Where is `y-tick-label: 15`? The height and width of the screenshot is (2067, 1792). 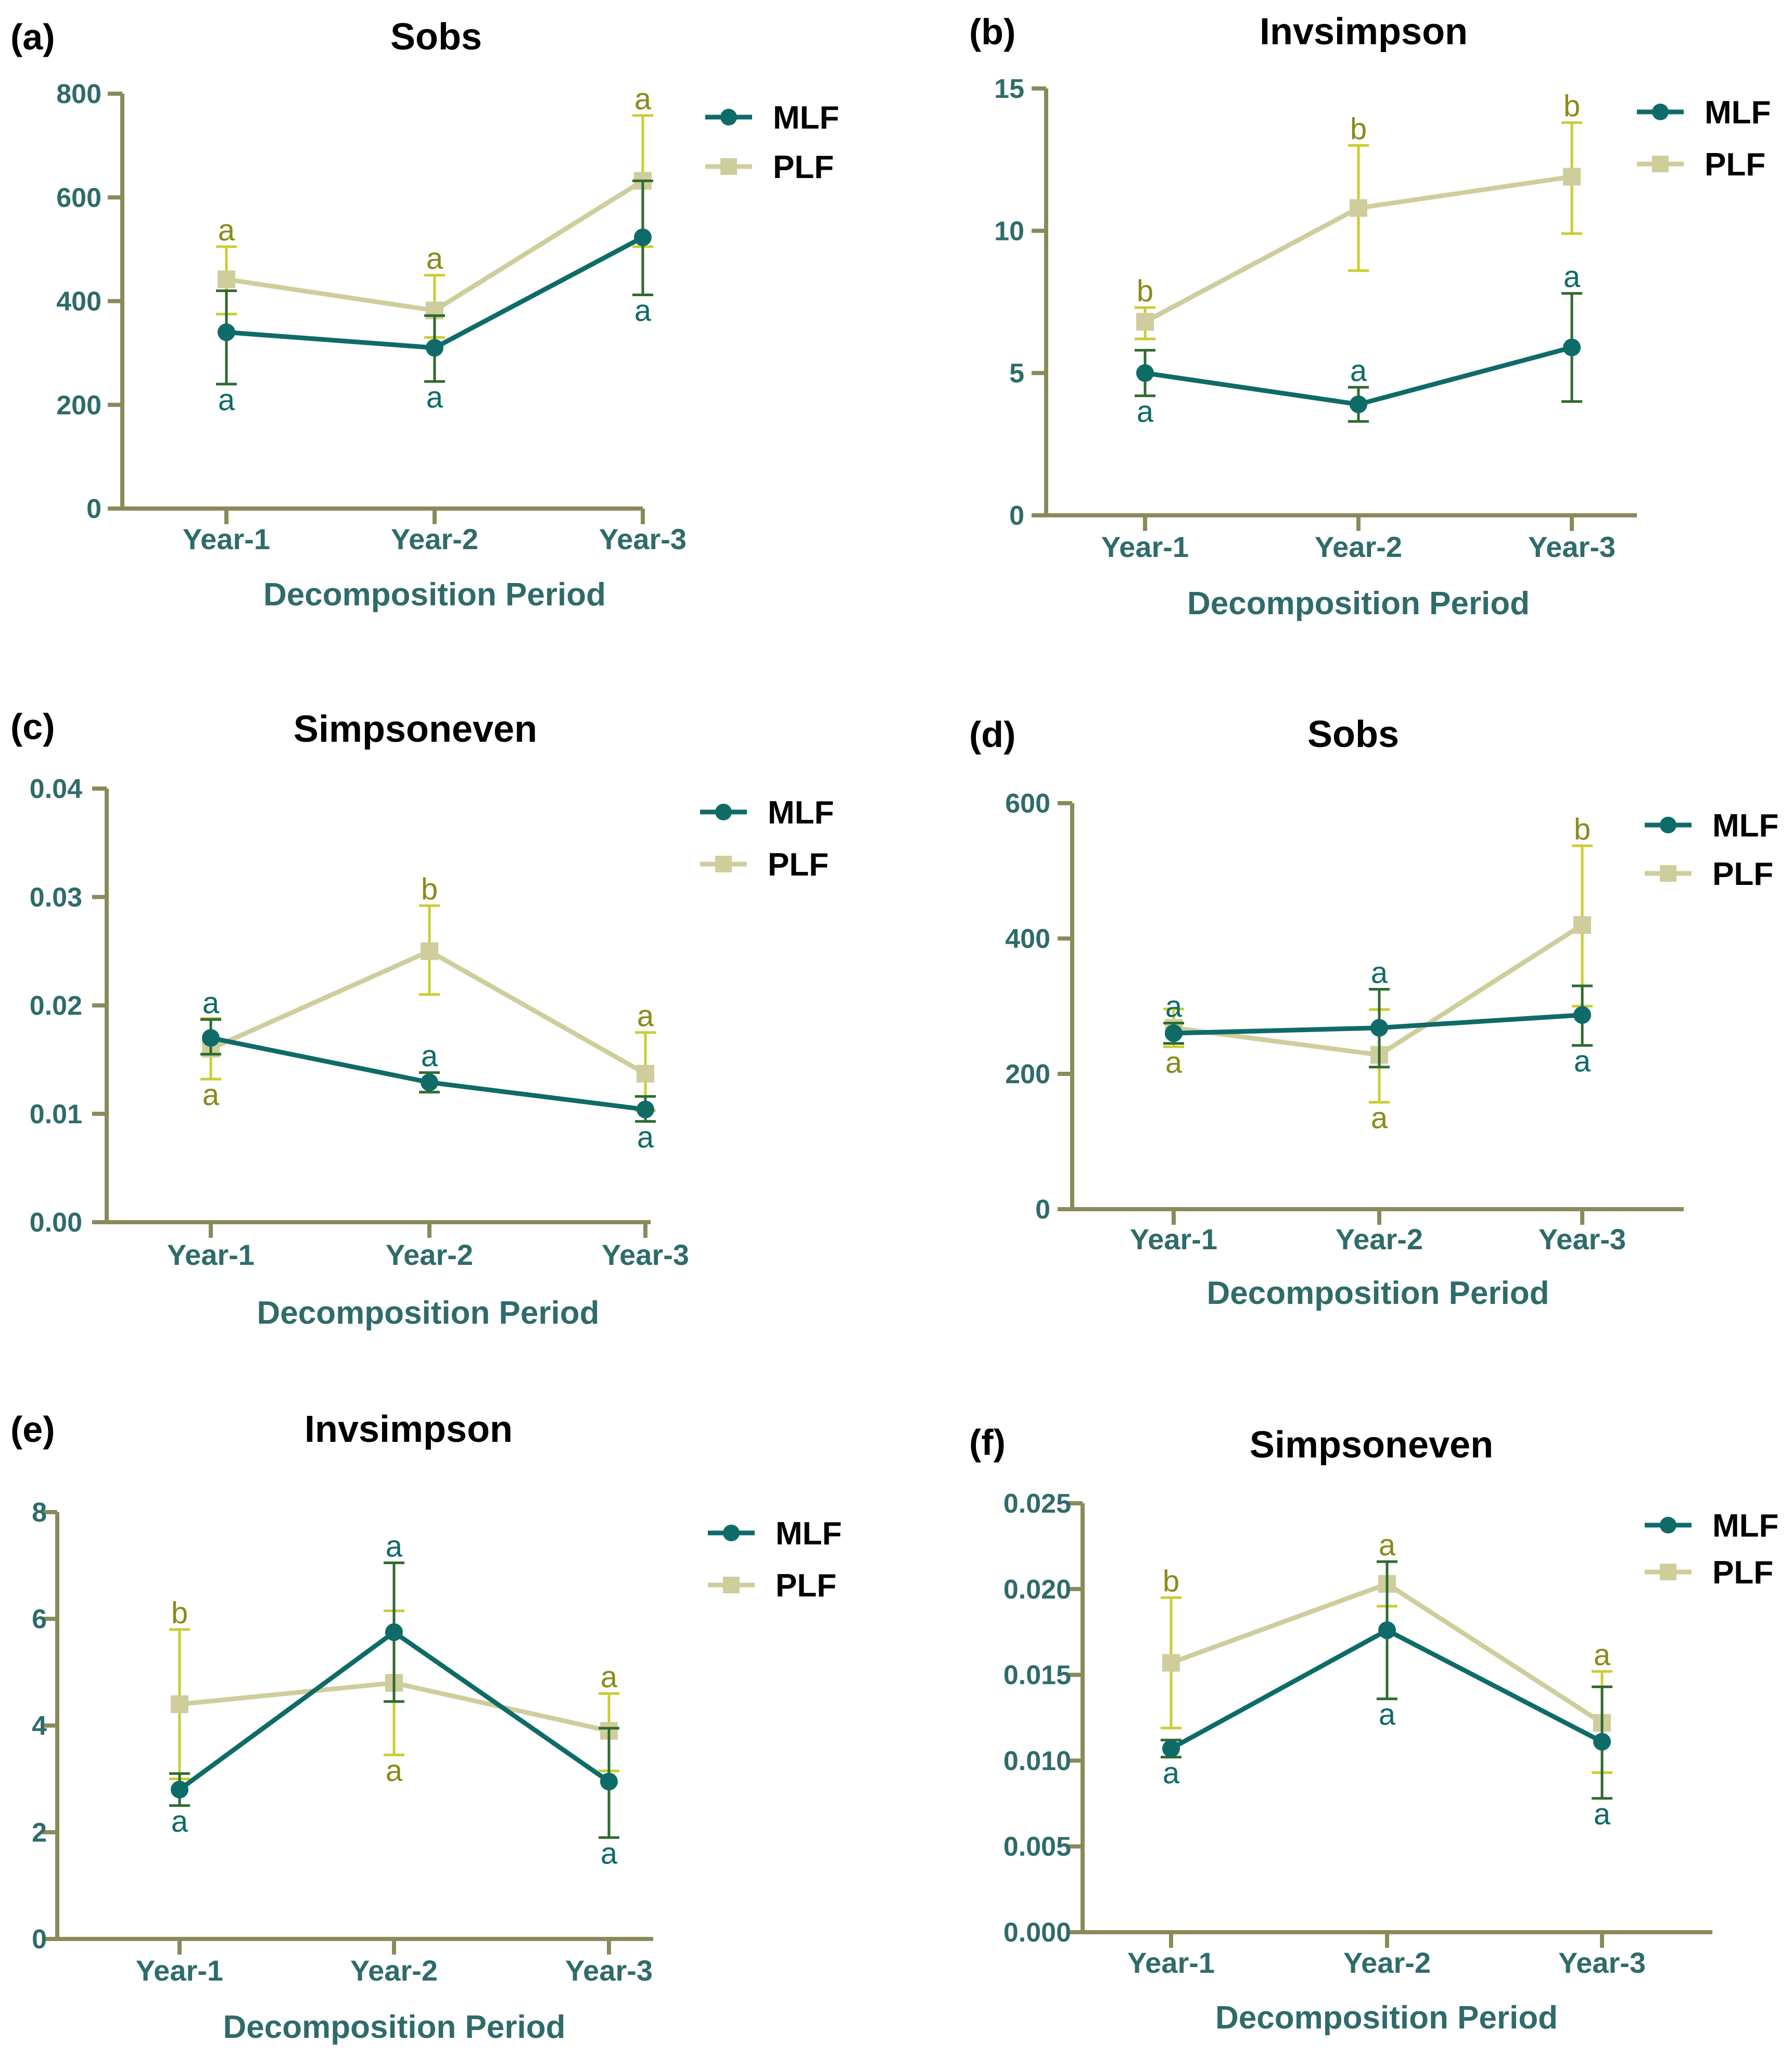 y-tick-label: 15 is located at coordinates (1009, 89).